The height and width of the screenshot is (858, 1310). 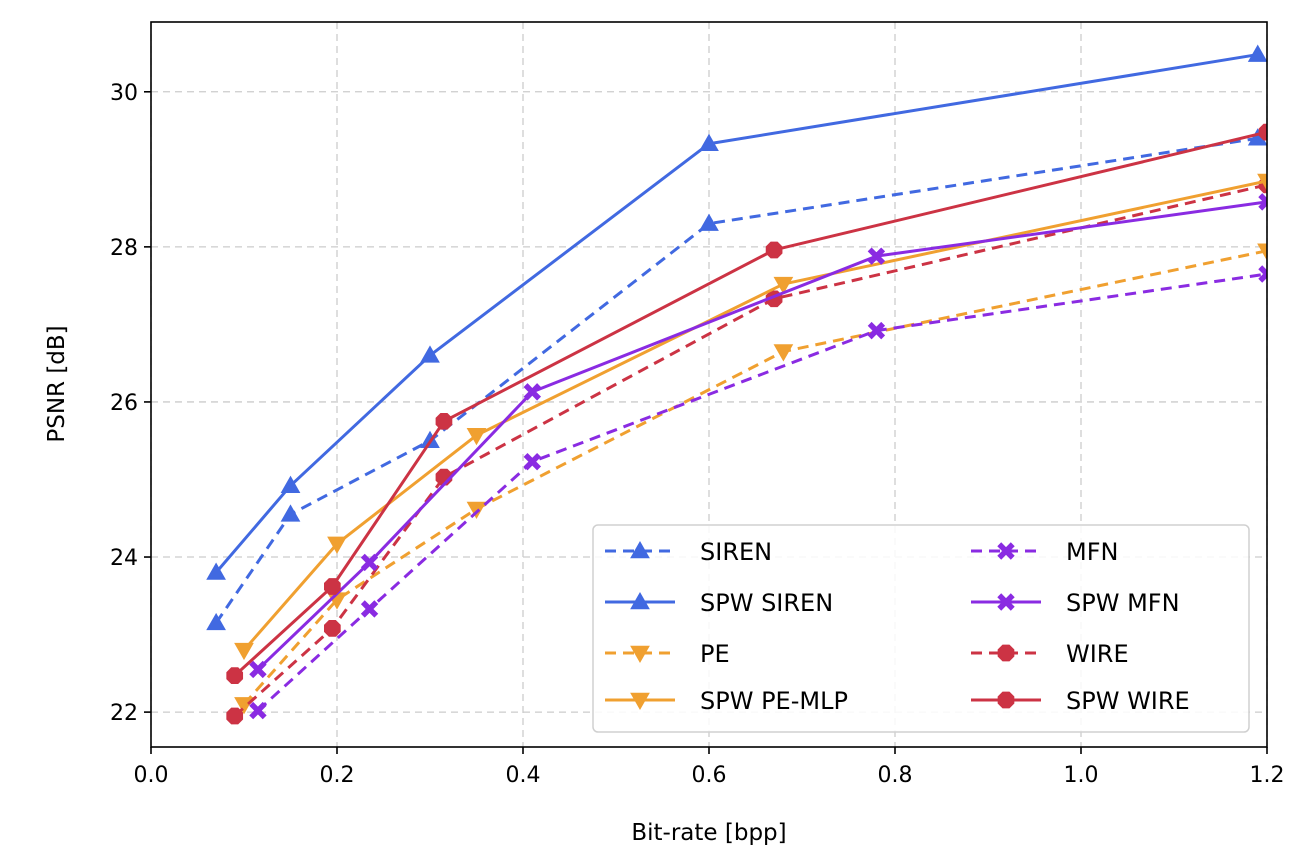 I want to click on x-tick-label: 0.8, so click(x=895, y=775).